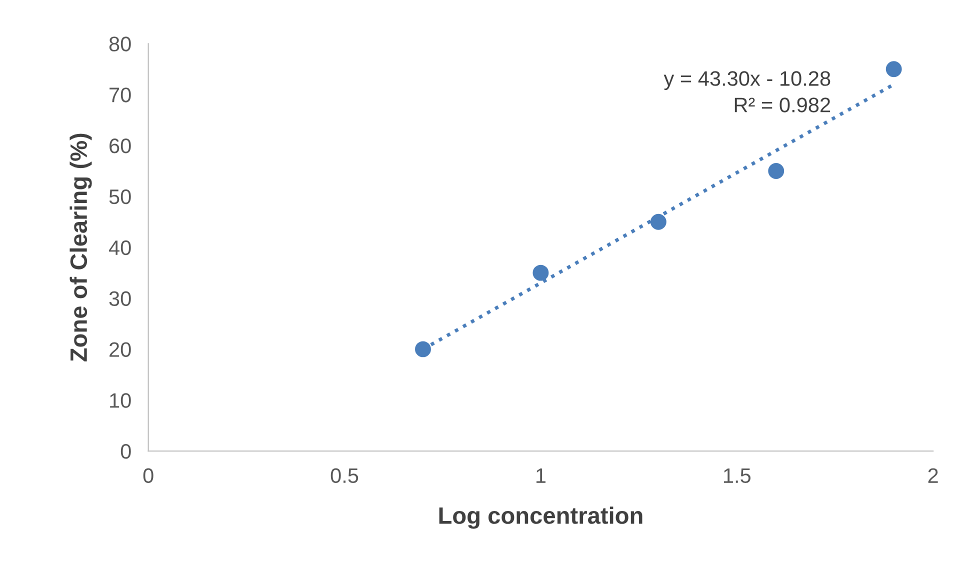 The width and height of the screenshot is (957, 582). What do you see at coordinates (120, 44) in the screenshot?
I see `y-tick-label: 80` at bounding box center [120, 44].